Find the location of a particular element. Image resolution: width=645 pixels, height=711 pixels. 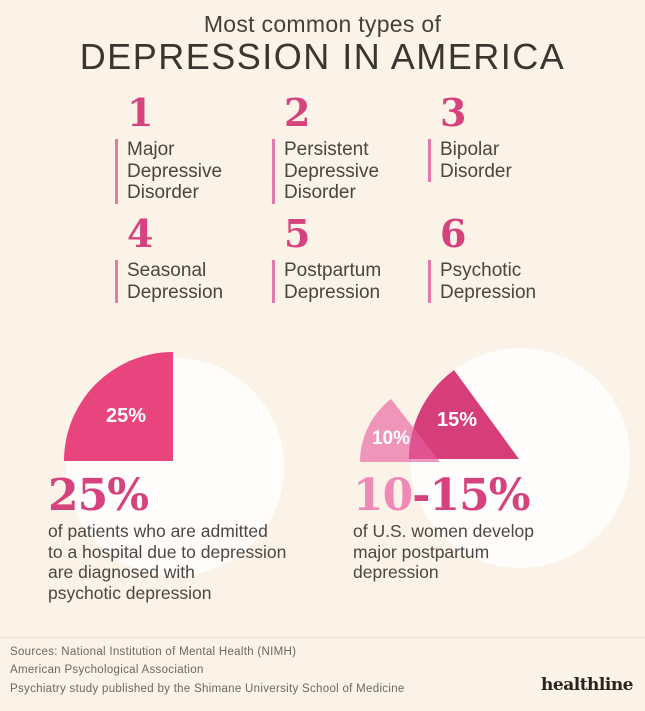

type-item-seasonal: 4 Seasonal Depression is located at coordinates (191, 259).